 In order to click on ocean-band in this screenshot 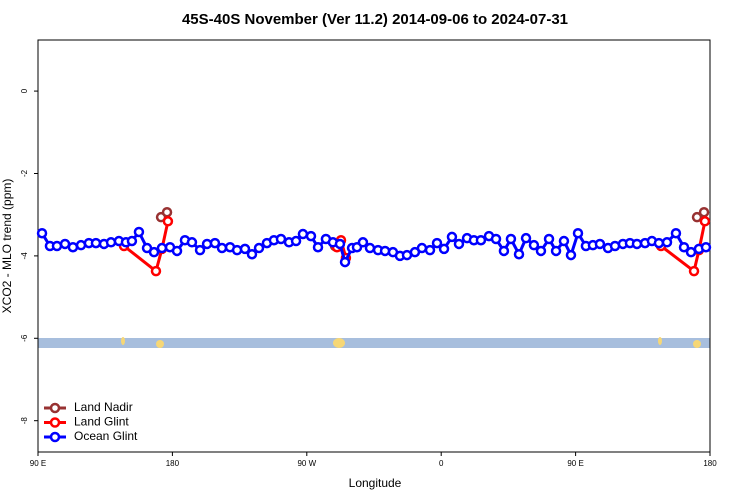, I will do `click(374, 343)`.